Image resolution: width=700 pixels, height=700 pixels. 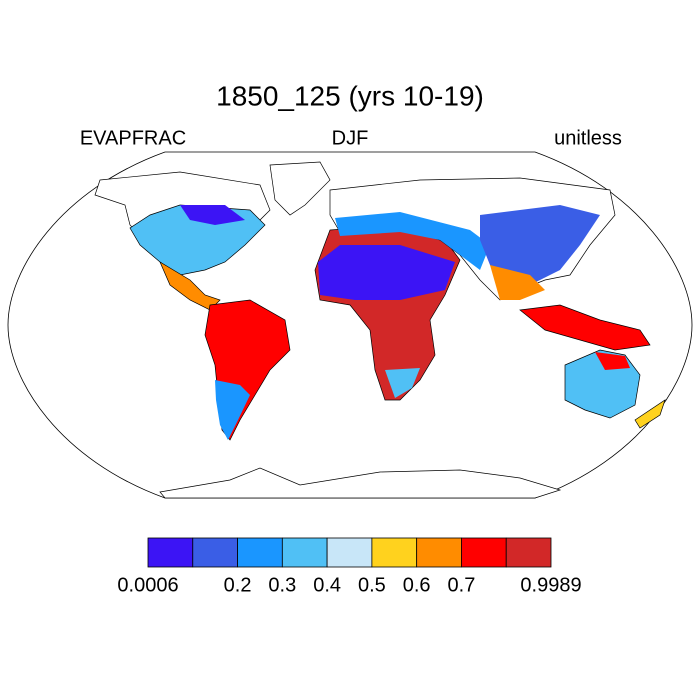 What do you see at coordinates (327, 585) in the screenshot?
I see `colorbar-label: 0.4` at bounding box center [327, 585].